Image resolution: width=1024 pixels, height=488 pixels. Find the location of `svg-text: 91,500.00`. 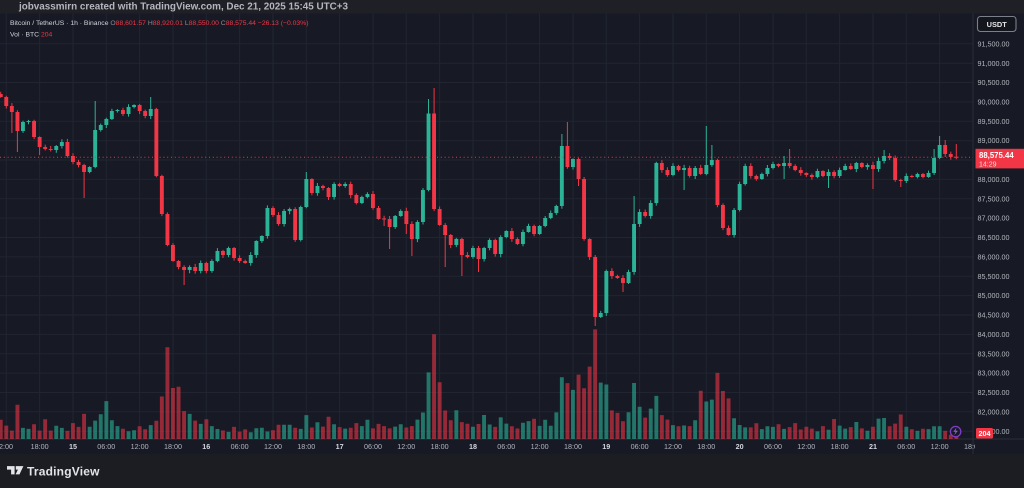

svg-text: 91,500.00 is located at coordinates (994, 43).